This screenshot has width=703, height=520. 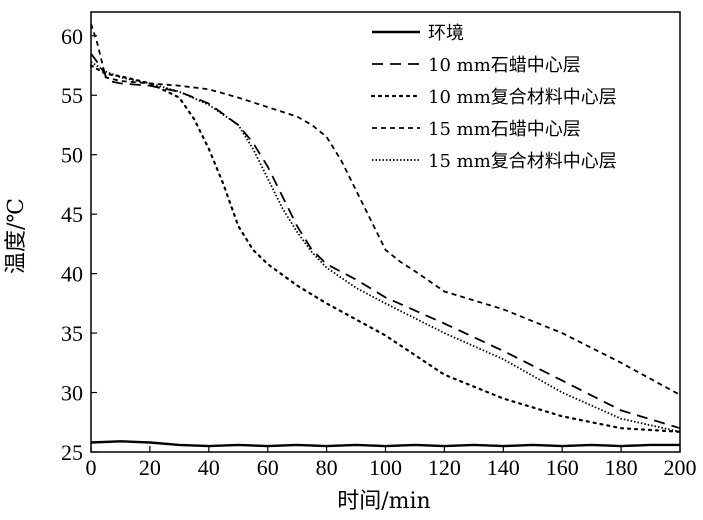 I want to click on x-tick-label: 140, so click(x=503, y=467).